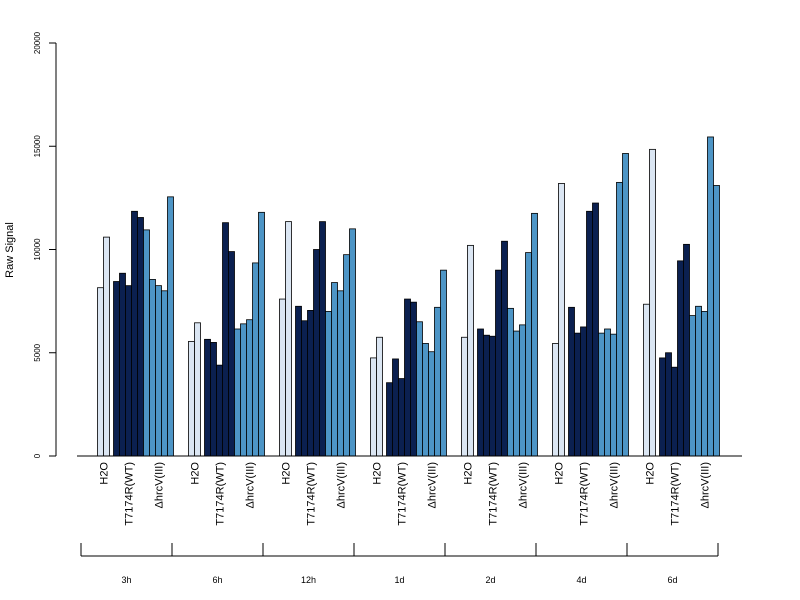 The height and width of the screenshot is (600, 800). Describe the element at coordinates (37, 42) in the screenshot. I see `y-tick-label: 20000` at that location.